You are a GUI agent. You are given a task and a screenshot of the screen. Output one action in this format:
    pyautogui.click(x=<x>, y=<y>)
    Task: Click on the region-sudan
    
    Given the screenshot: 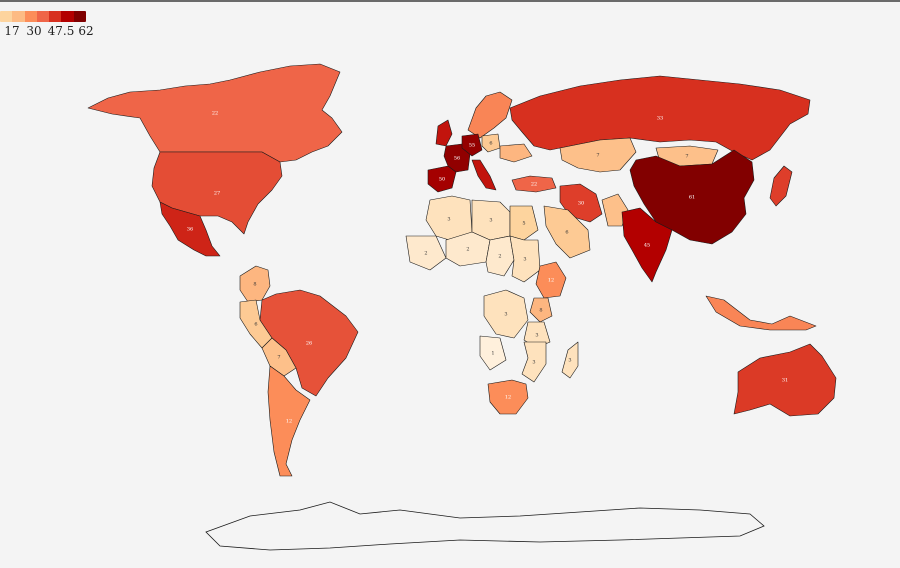 What is the action you would take?
    pyautogui.click(x=525, y=259)
    